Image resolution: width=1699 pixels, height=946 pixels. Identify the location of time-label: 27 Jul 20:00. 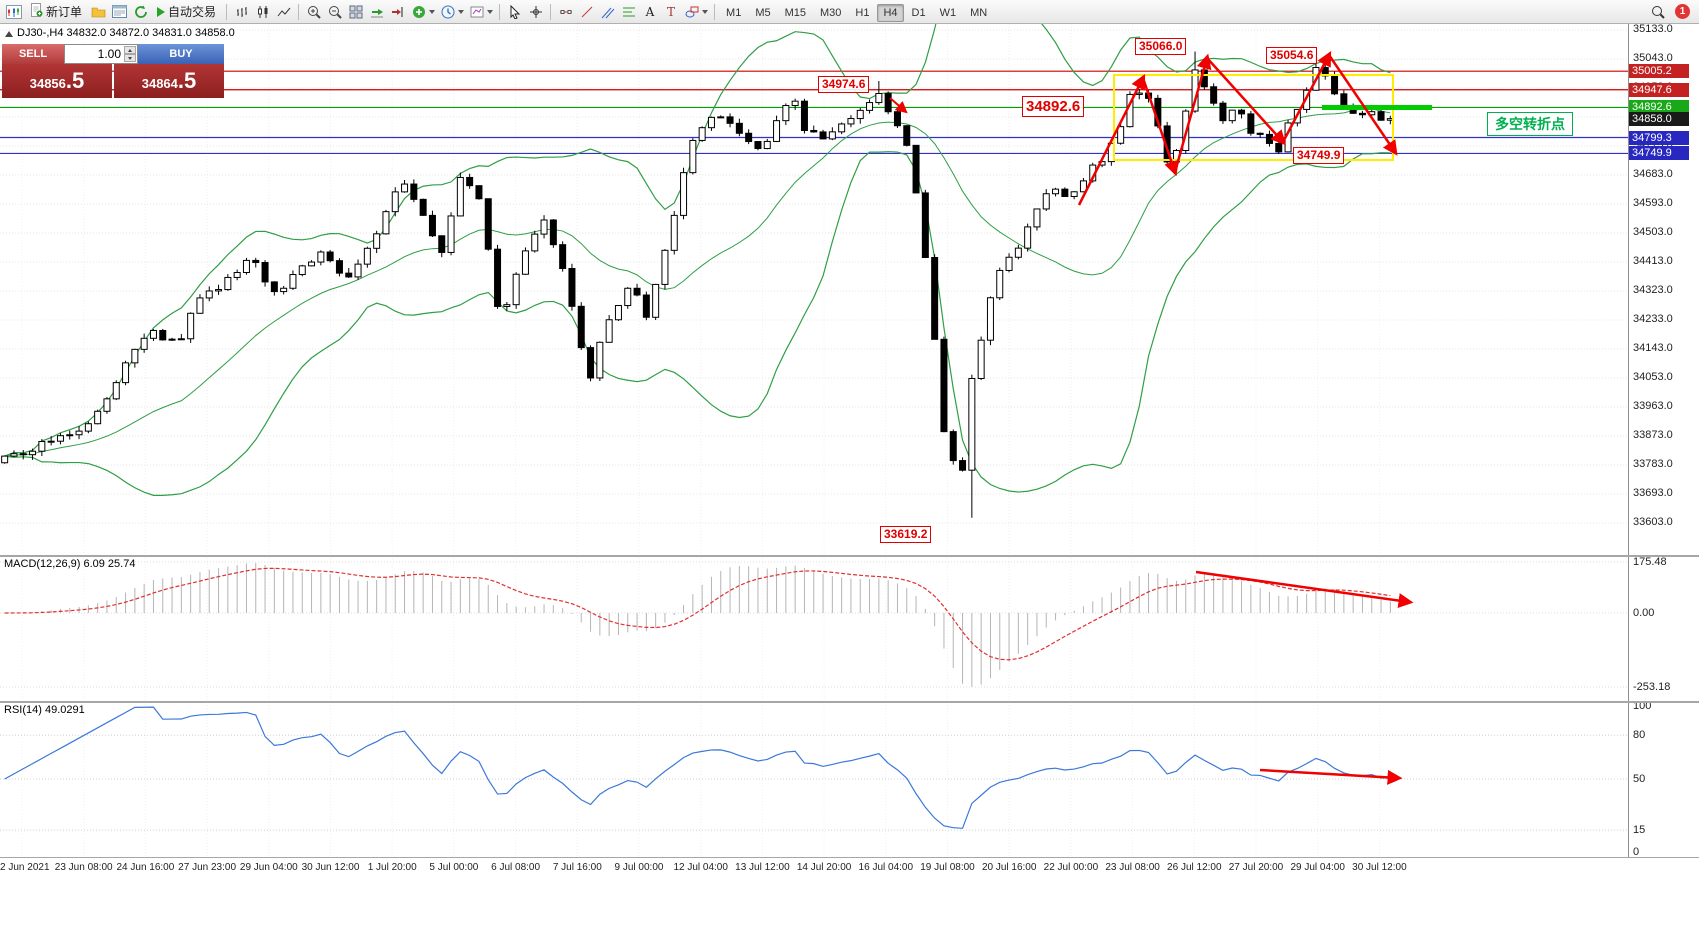
(1256, 867).